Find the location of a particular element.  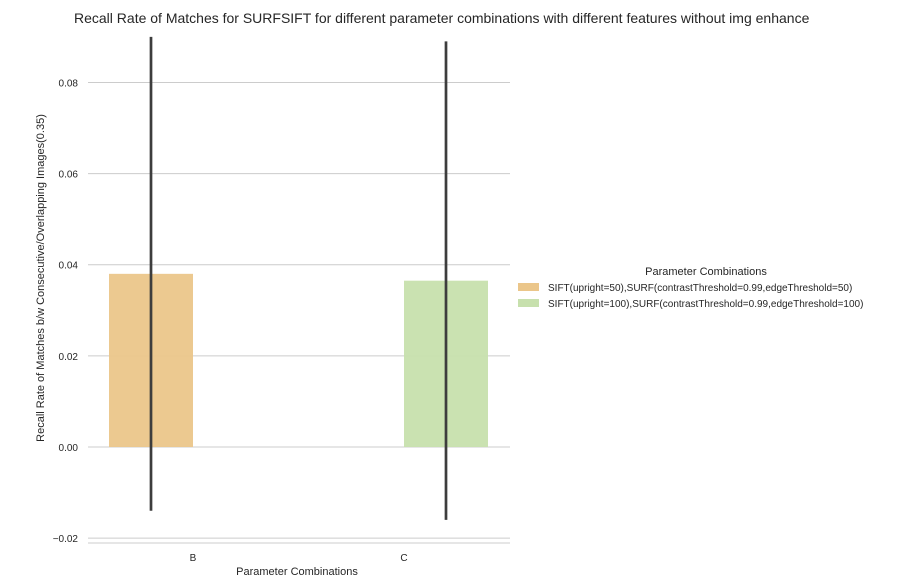

x-tick-label: C is located at coordinates (403, 558).